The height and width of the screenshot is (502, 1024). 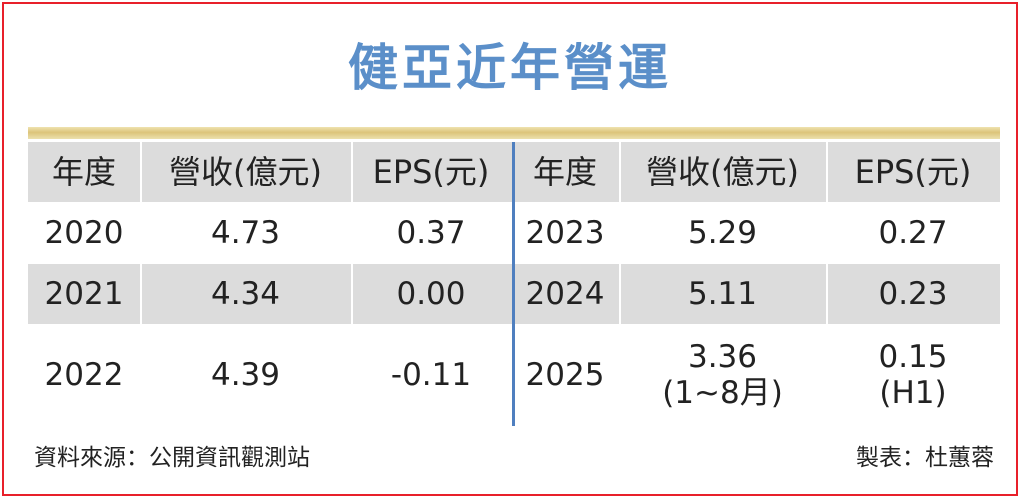 What do you see at coordinates (431, 294) in the screenshot?
I see `cell-eps: 0.00` at bounding box center [431, 294].